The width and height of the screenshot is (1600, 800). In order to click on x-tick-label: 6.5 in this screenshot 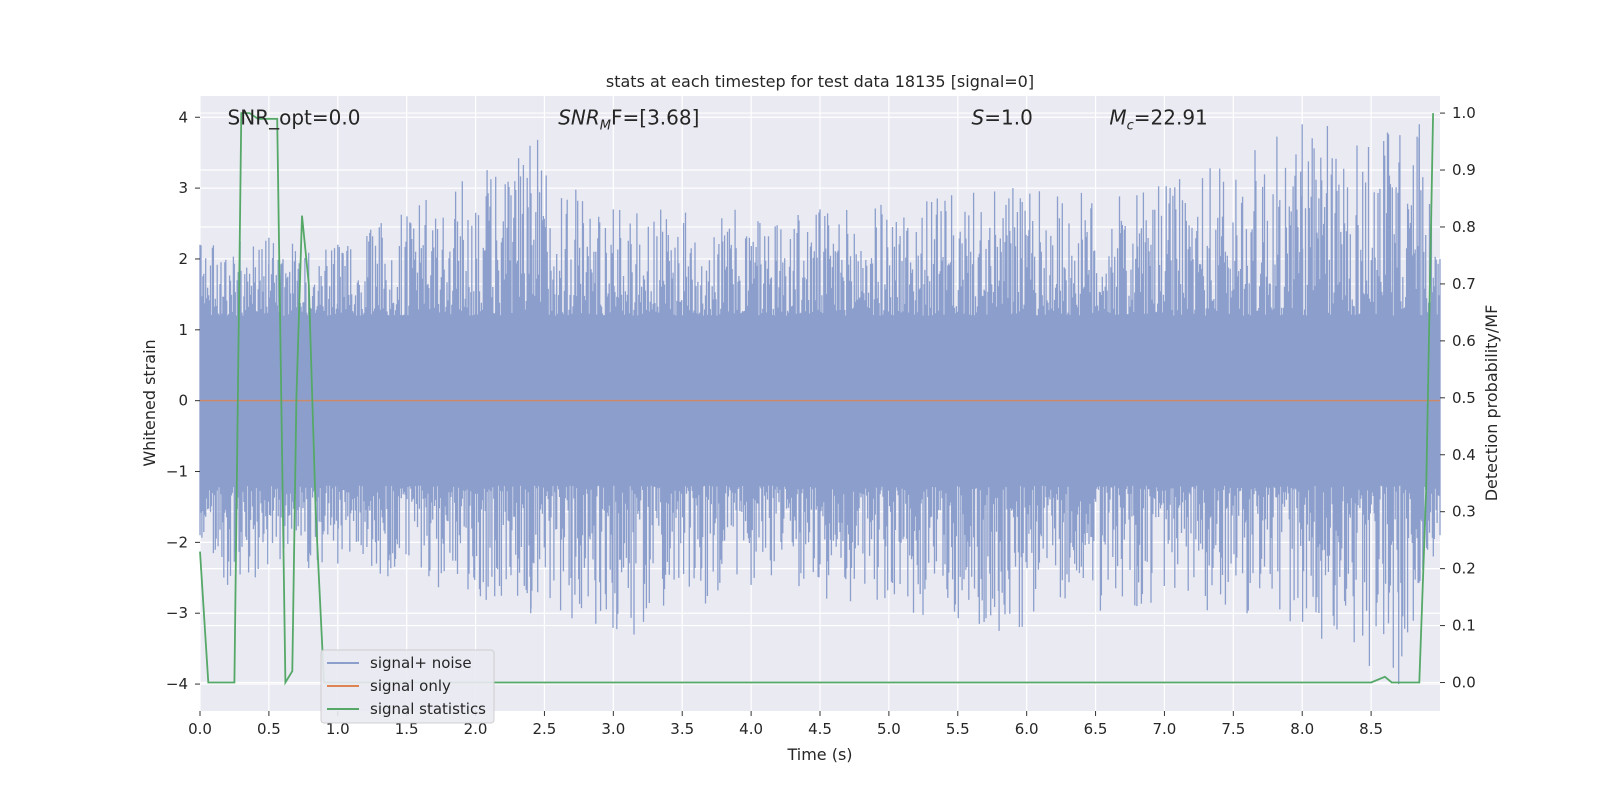, I will do `click(1096, 729)`.